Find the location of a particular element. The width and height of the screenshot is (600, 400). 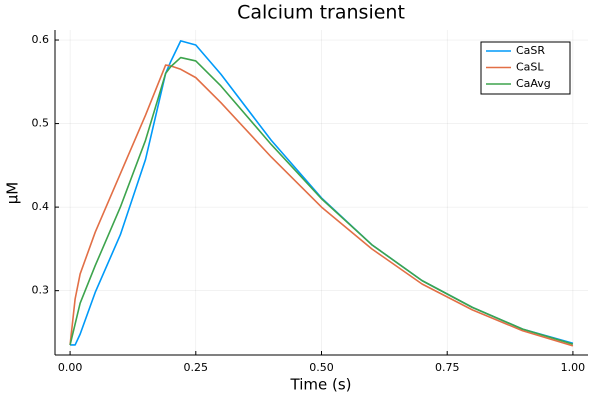

y-axis-label: μM is located at coordinates (13, 193).